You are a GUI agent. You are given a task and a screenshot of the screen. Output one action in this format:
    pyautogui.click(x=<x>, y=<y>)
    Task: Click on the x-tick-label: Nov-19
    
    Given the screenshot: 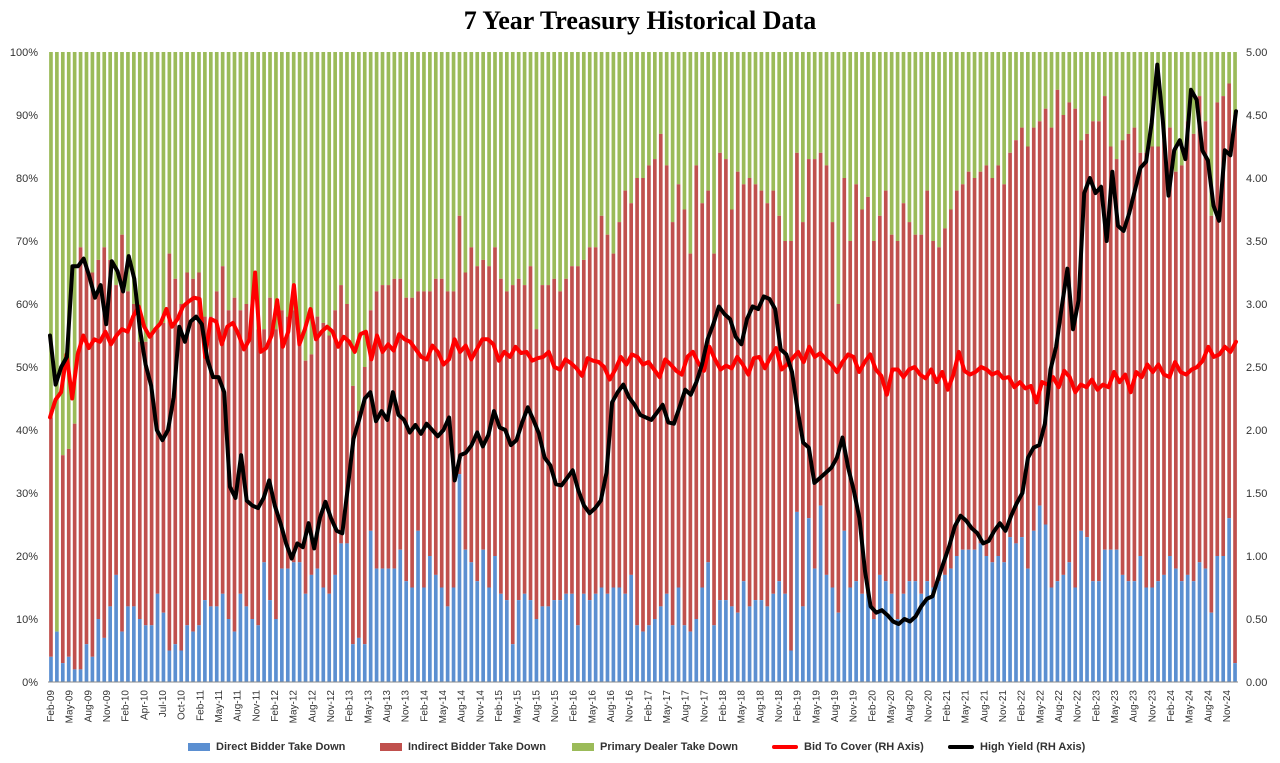 What is the action you would take?
    pyautogui.click(x=854, y=706)
    